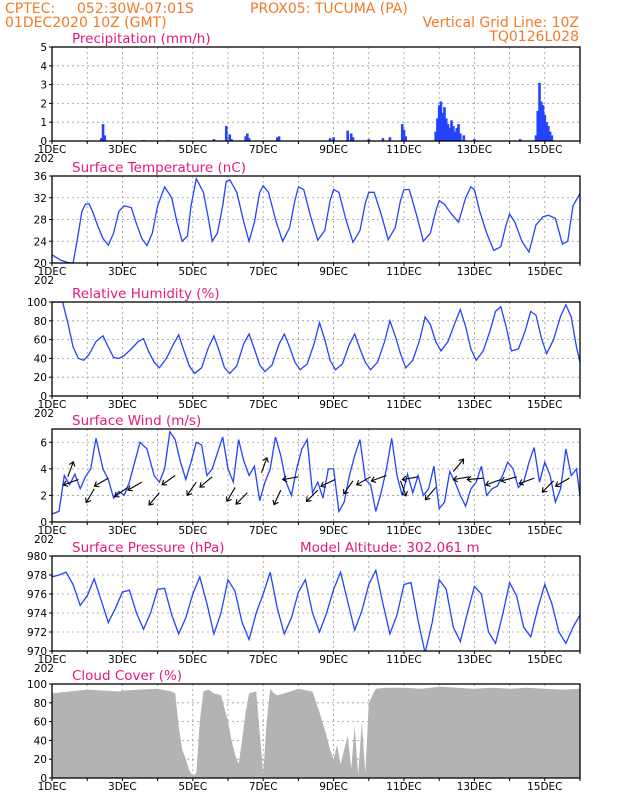 This screenshot has height=800, width=618. What do you see at coordinates (122, 405) in the screenshot?
I see `humidity-xtick-label: 3DEC` at bounding box center [122, 405].